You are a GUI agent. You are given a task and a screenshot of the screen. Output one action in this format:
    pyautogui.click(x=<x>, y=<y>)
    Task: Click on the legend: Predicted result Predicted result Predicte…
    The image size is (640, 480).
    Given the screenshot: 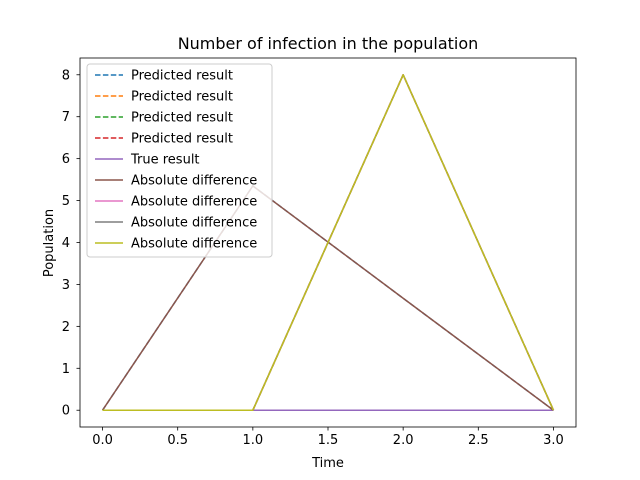 What is the action you would take?
    pyautogui.click(x=179, y=160)
    